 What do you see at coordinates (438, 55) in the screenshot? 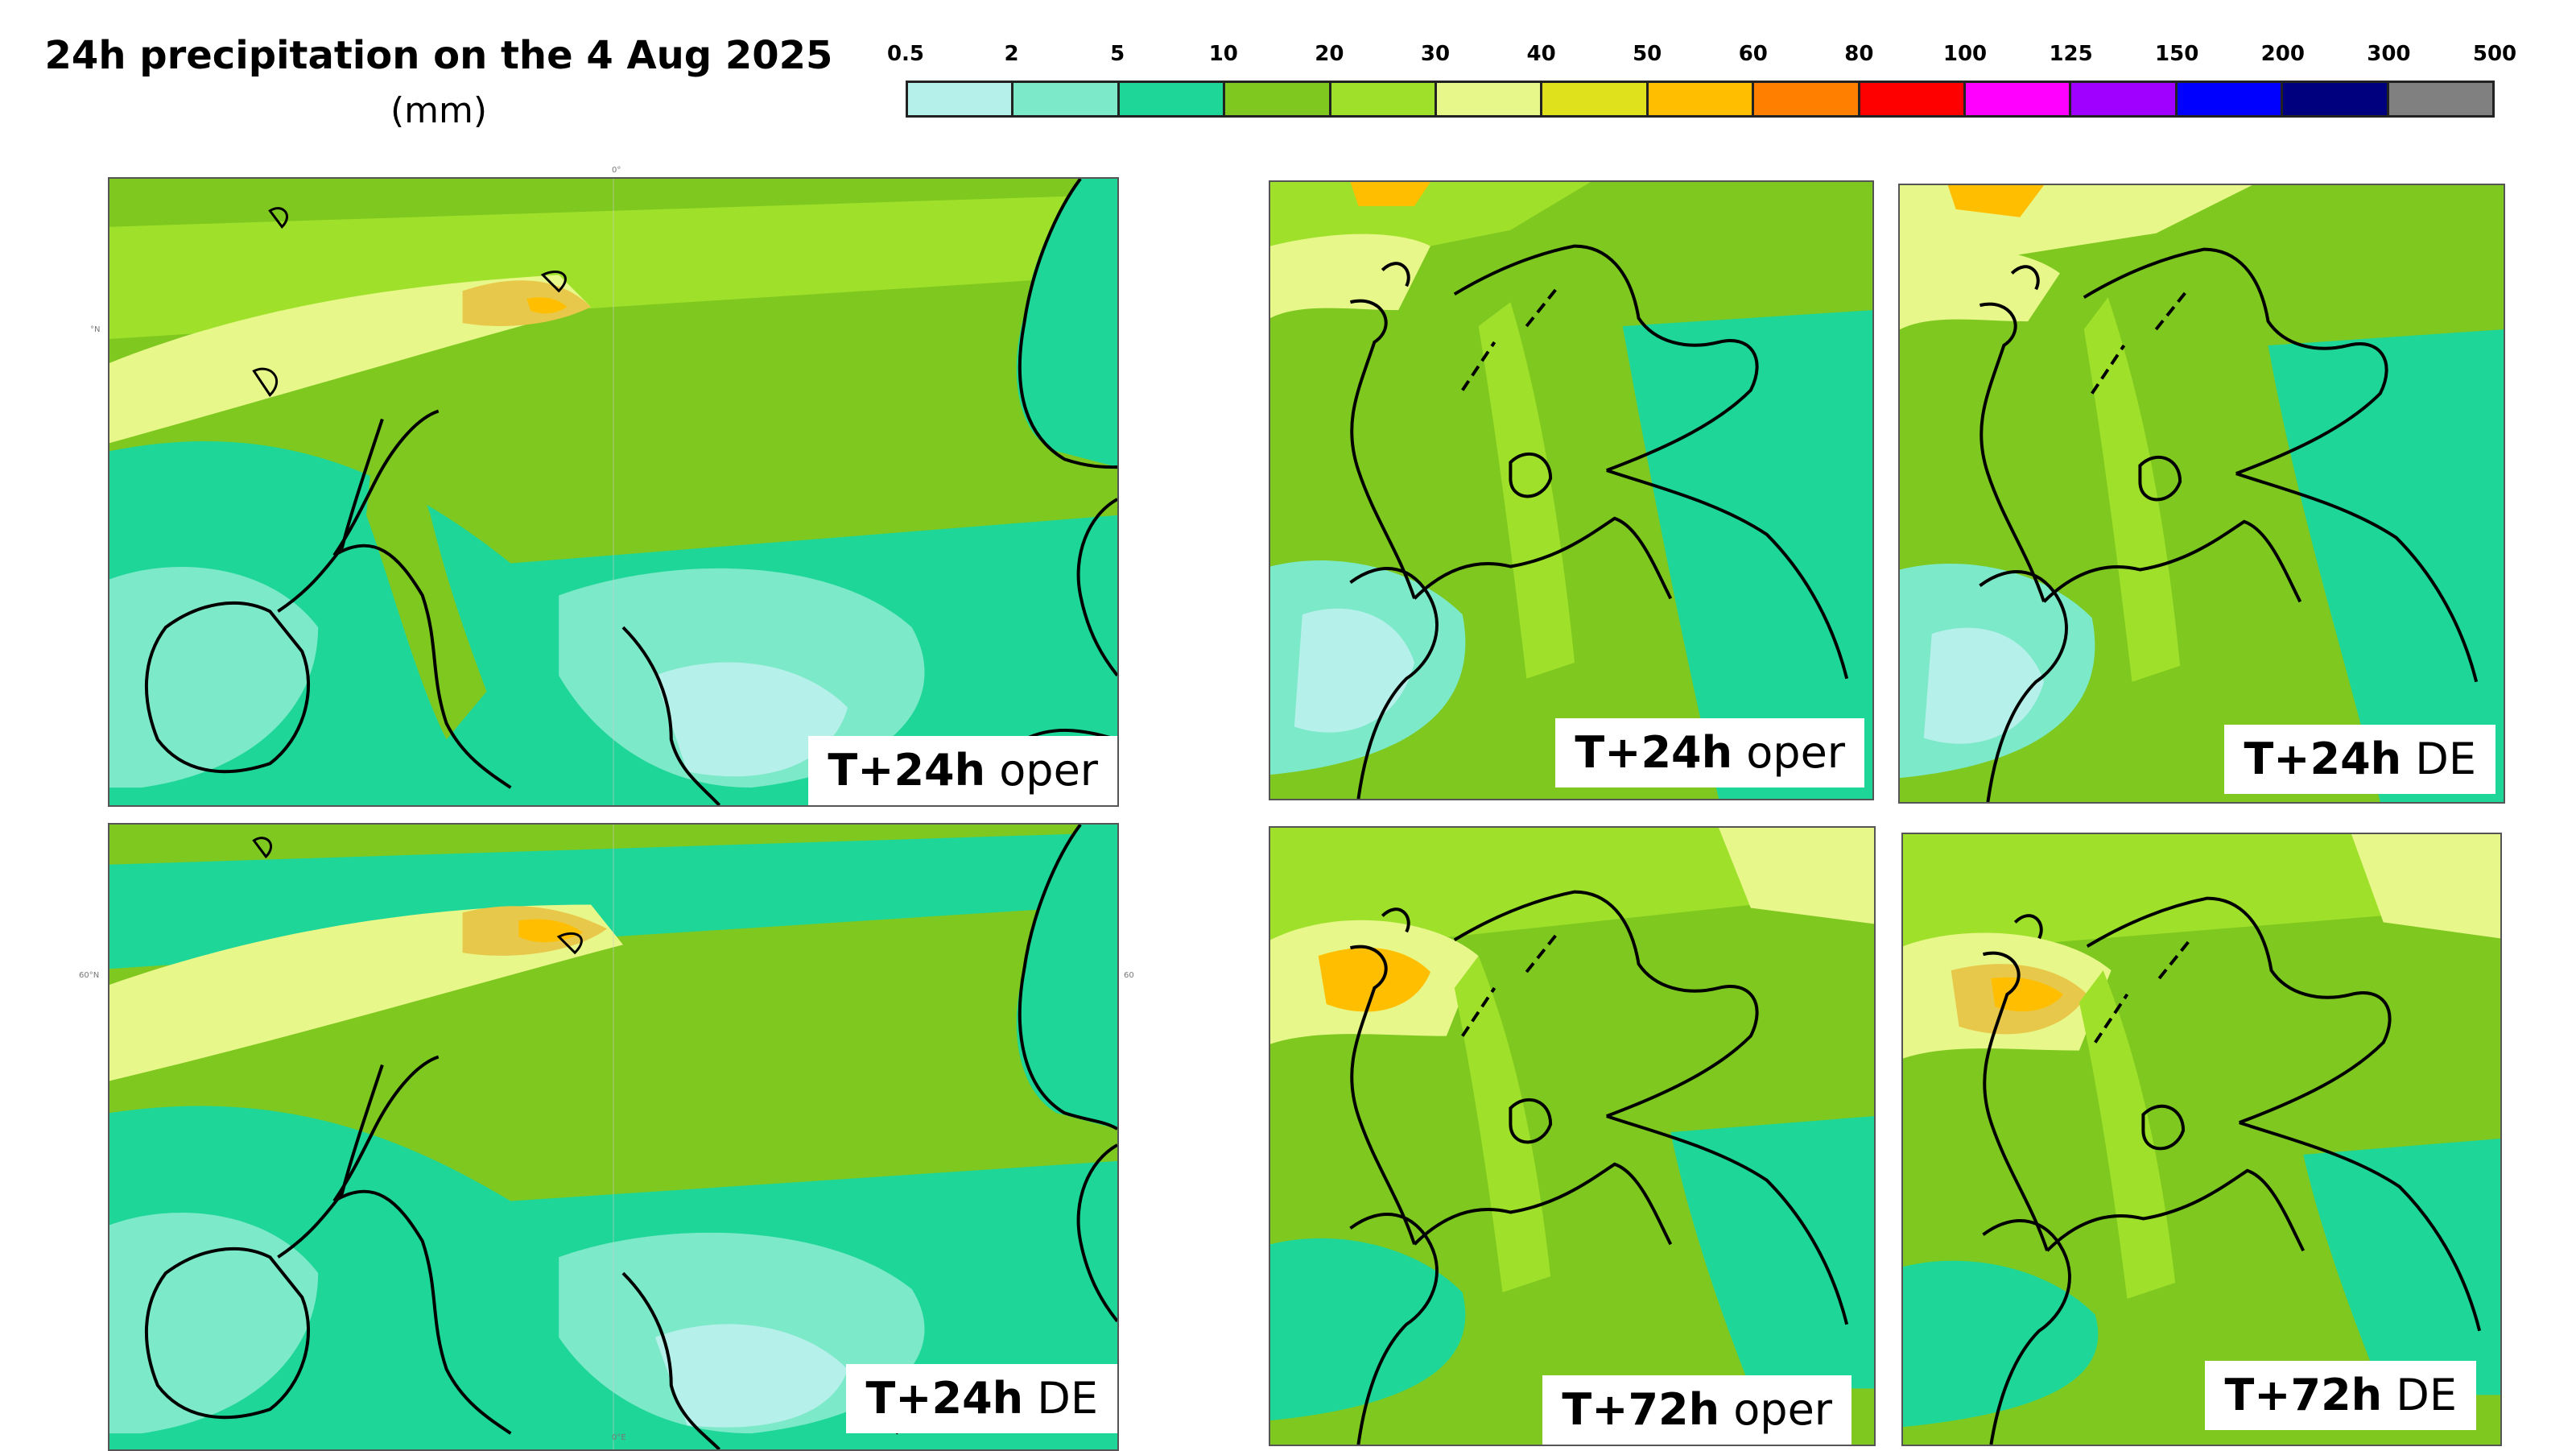
I see `title-line-1: 24h precipitation on the 4 Aug 2025` at bounding box center [438, 55].